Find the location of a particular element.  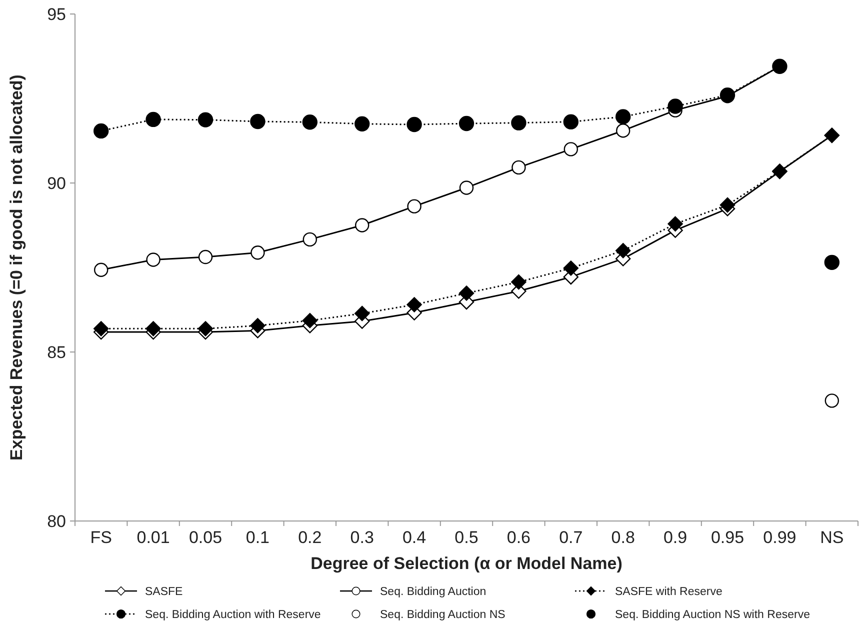

y-tick-label: 85 is located at coordinates (56, 352).